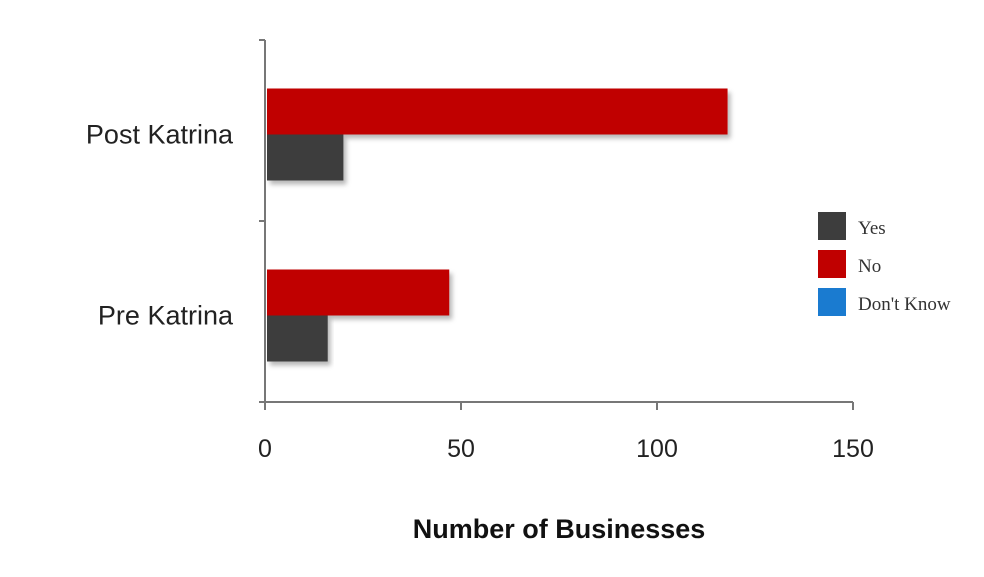 This screenshot has height=577, width=984. I want to click on category-label: Pre Katrina, so click(166, 316).